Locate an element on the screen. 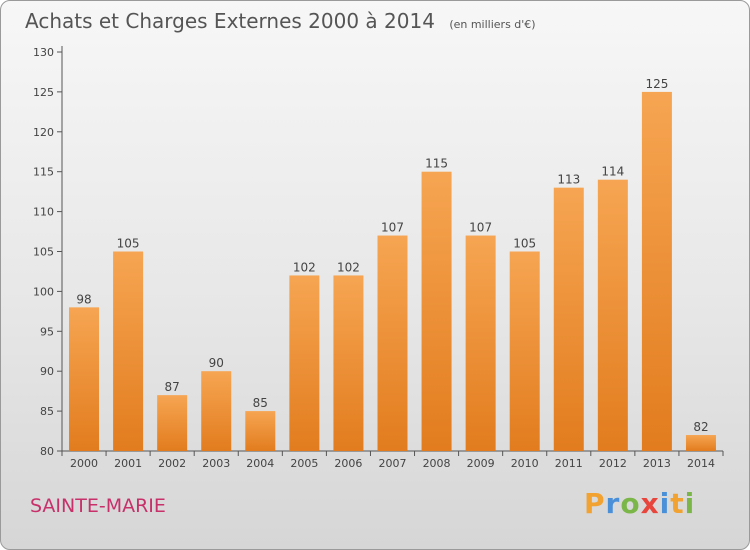 This screenshot has height=550, width=750. data-label-2004: 85 is located at coordinates (260, 403).